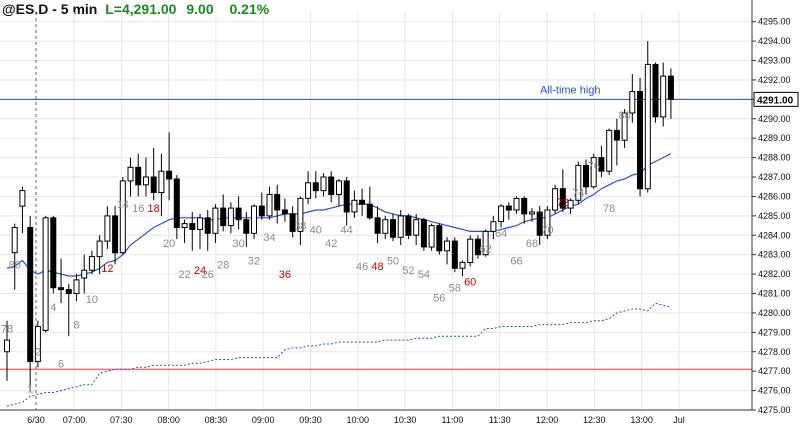 The image size is (800, 427). I want to click on y-tick-label: 4277.00, so click(774, 371).